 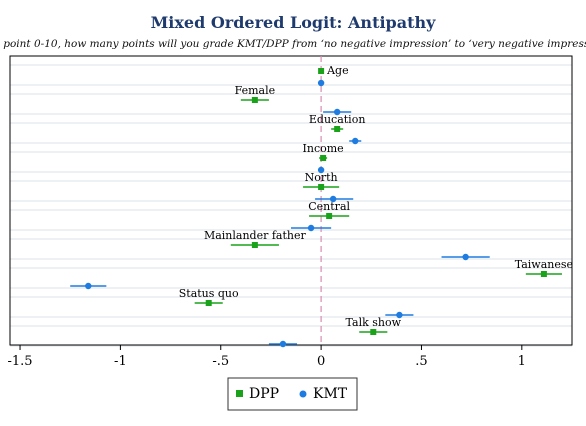 I want to click on x-tick-label: 1, so click(x=522, y=361).